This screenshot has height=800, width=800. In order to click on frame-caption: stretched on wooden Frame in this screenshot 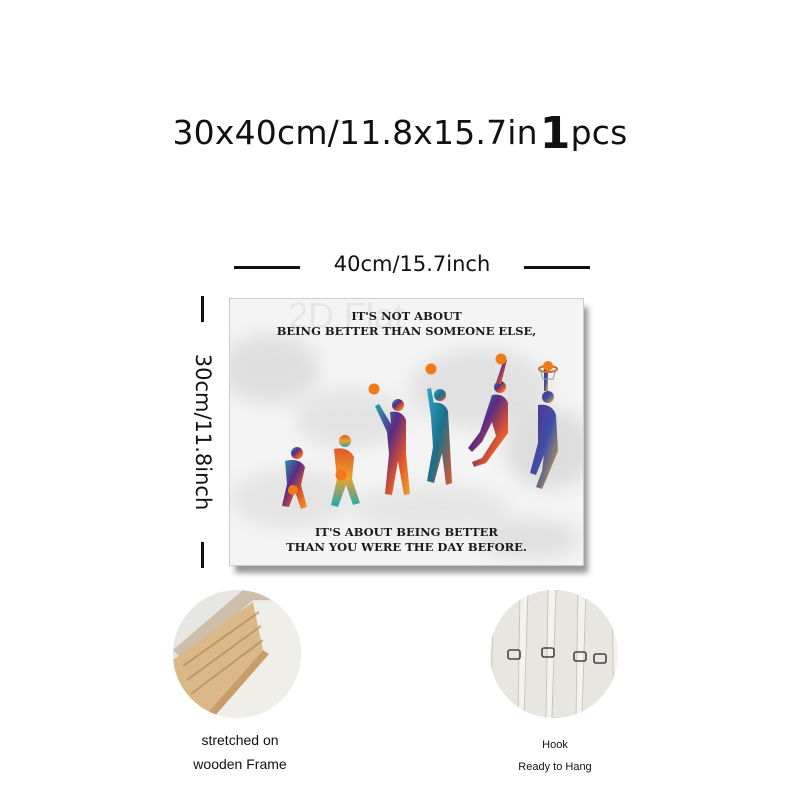, I will do `click(240, 752)`.